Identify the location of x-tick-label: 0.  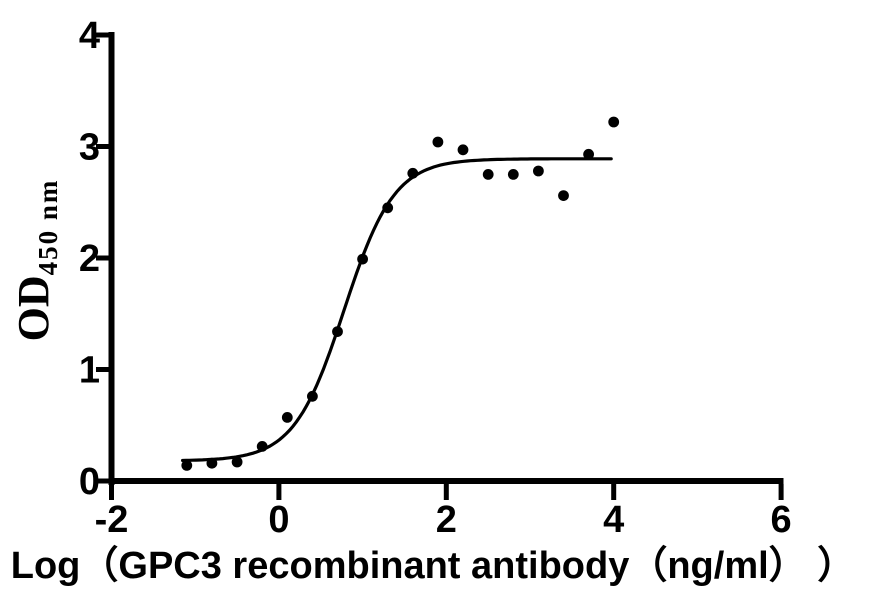
(278, 520).